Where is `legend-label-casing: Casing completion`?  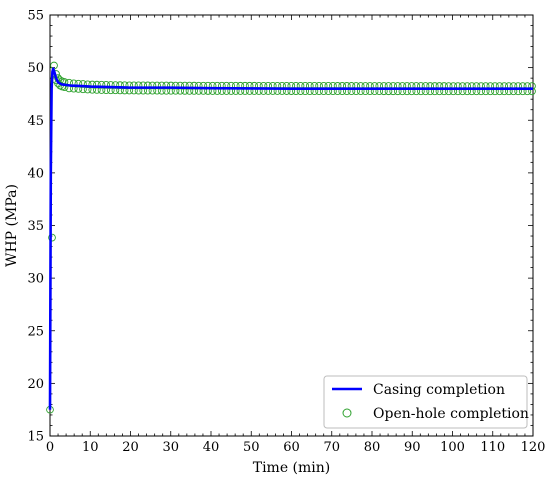 legend-label-casing: Casing completion is located at coordinates (439, 390).